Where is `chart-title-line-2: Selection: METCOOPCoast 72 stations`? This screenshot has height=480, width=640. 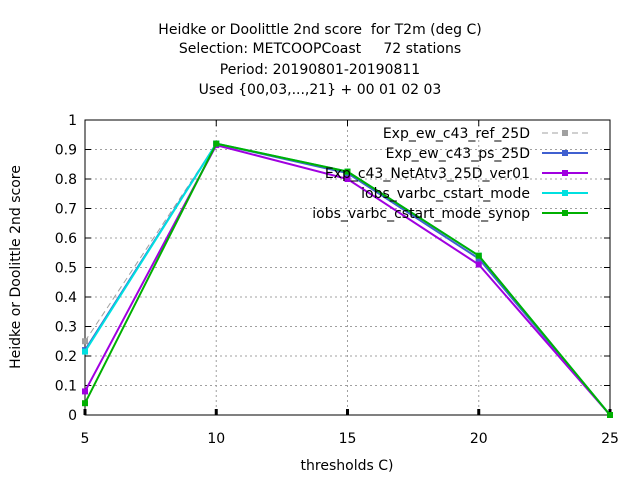 chart-title-line-2: Selection: METCOOPCoast 72 stations is located at coordinates (320, 49).